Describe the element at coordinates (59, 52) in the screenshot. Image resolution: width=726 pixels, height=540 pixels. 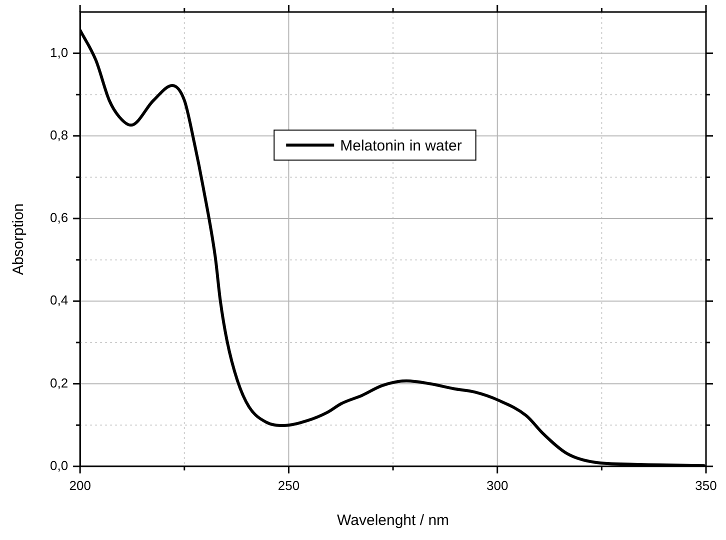
I see `y-tick-label: 1,0` at that location.